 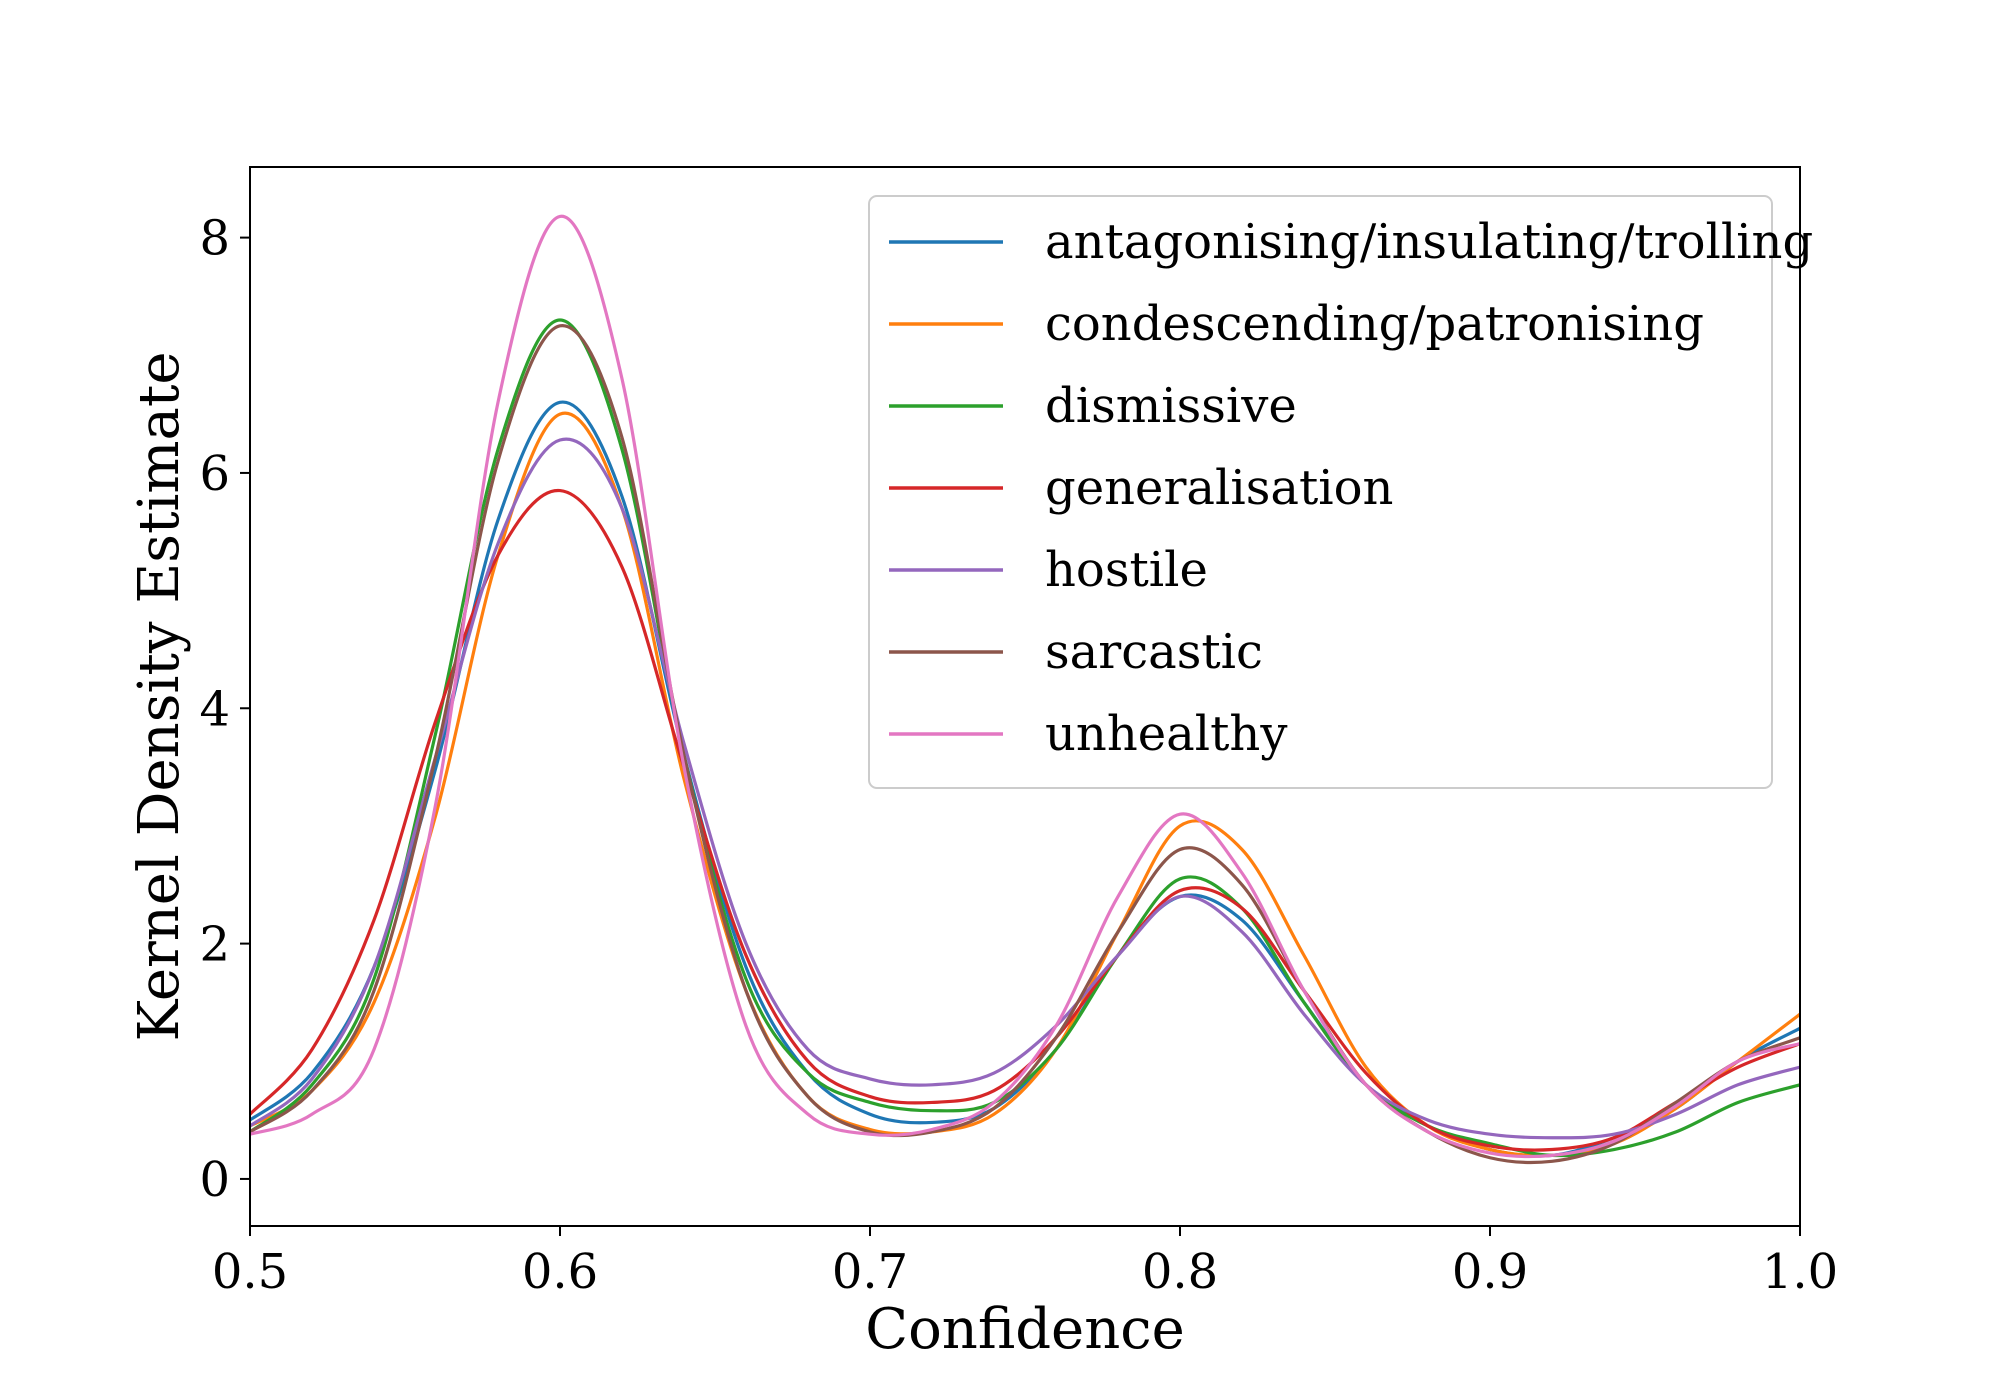 I want to click on x-tick-label: 0.5, so click(x=250, y=1272).